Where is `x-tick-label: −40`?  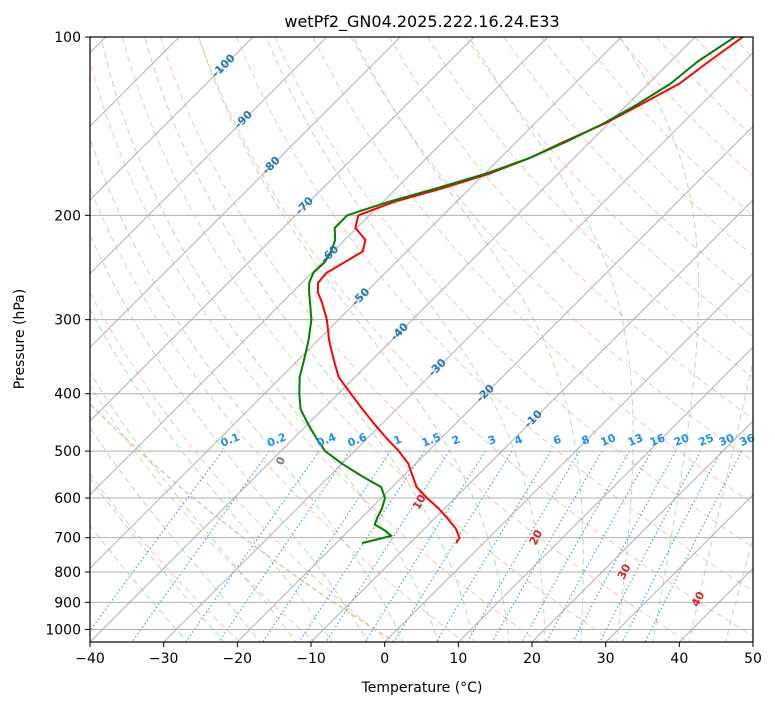
x-tick-label: −40 is located at coordinates (90, 659).